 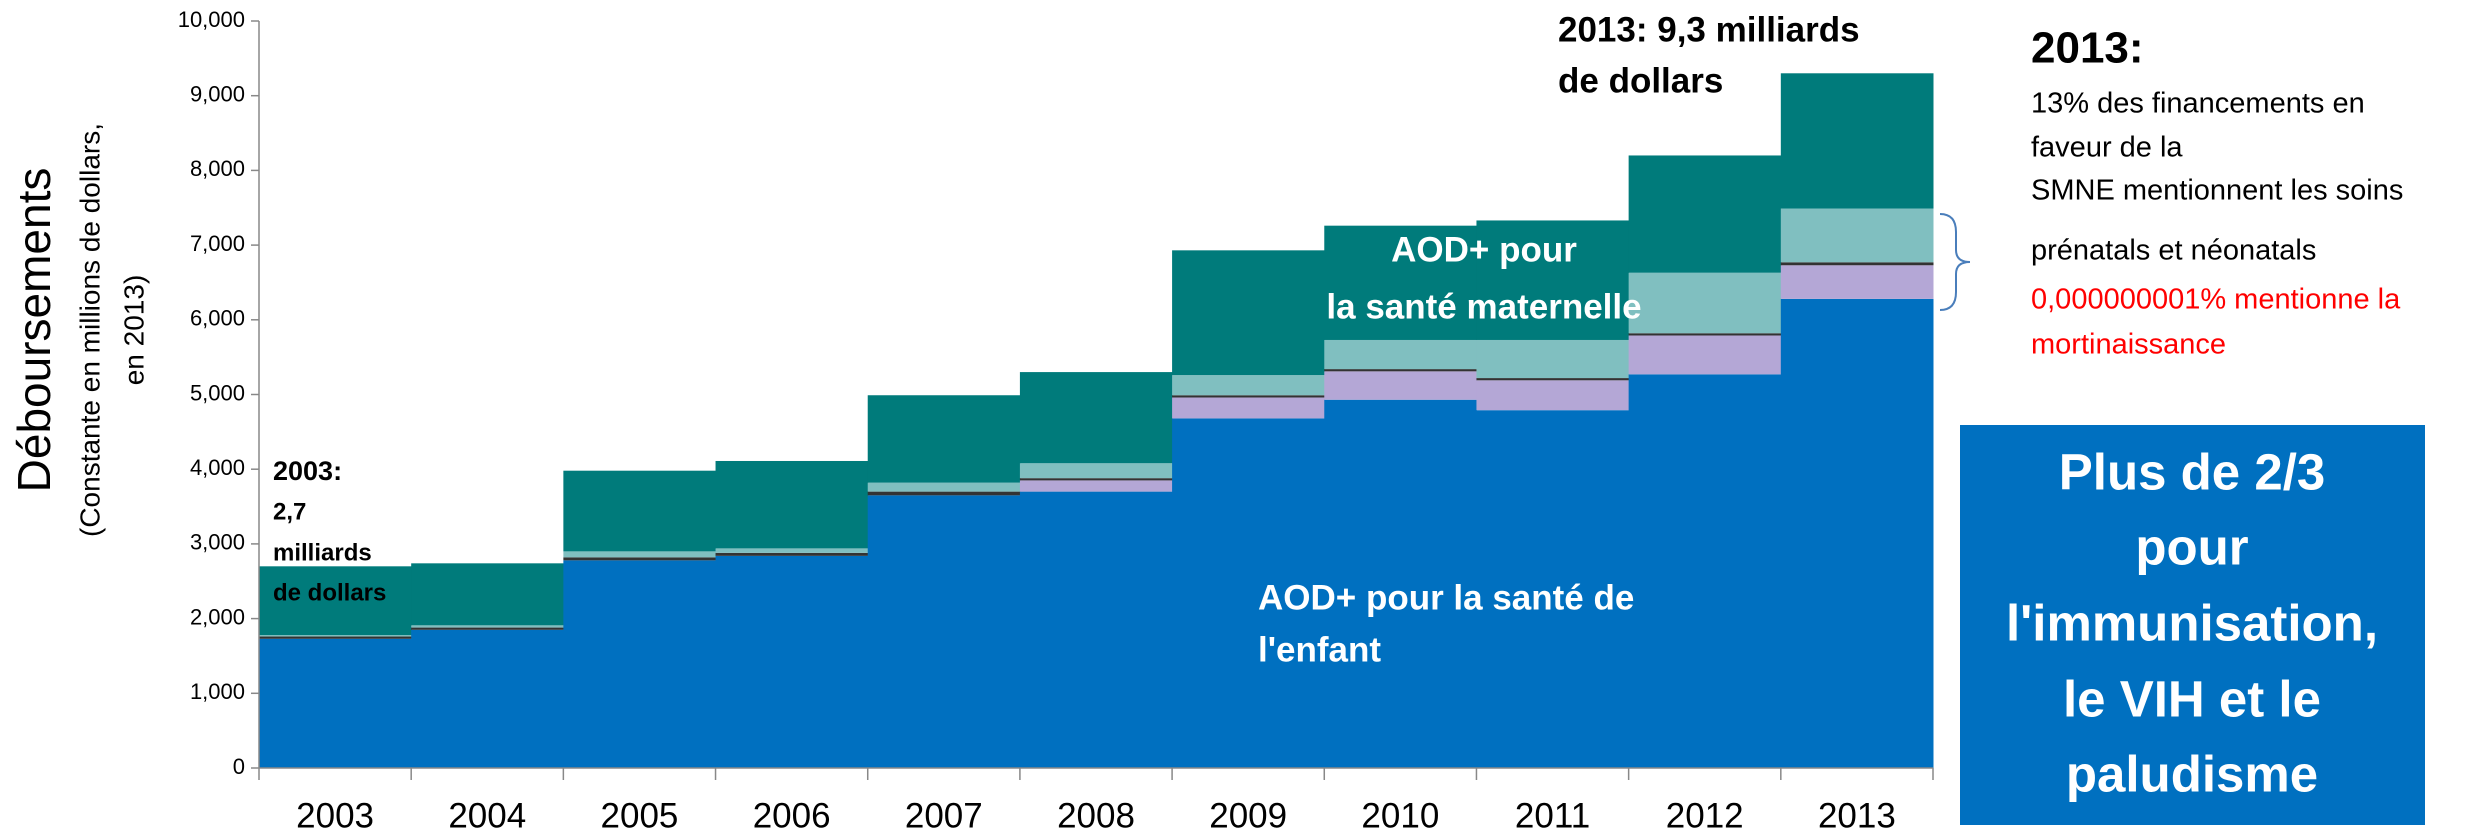 I want to click on y-tick-label: 4,000, so click(x=217, y=467).